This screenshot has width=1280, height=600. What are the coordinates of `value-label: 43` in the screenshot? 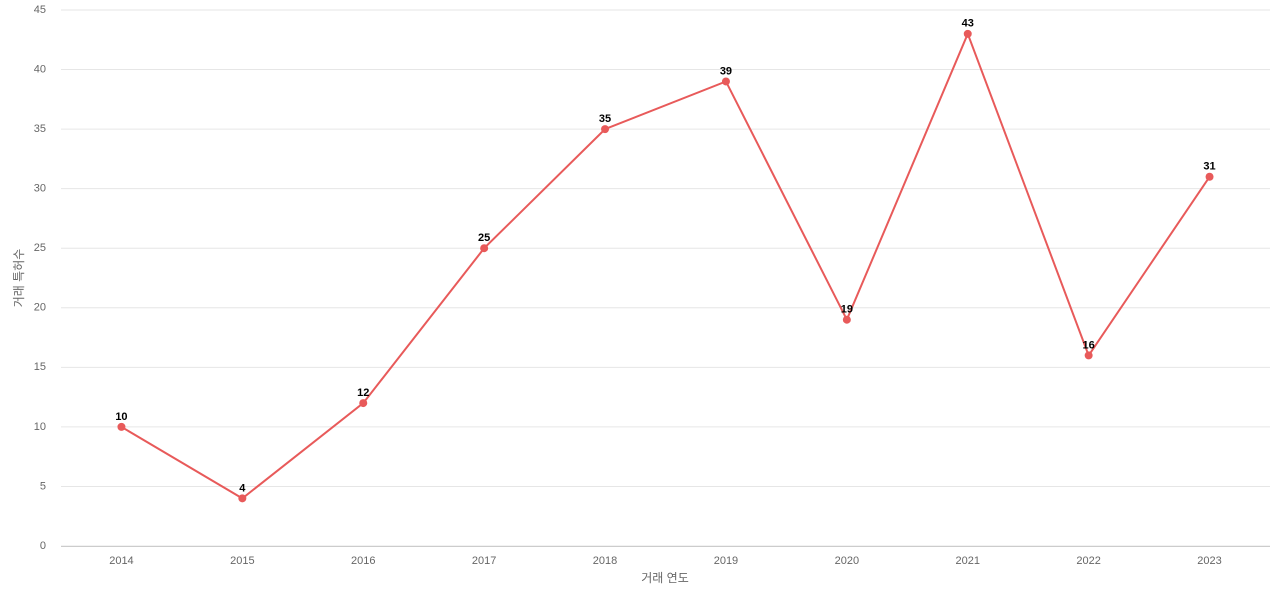 It's located at (968, 24).